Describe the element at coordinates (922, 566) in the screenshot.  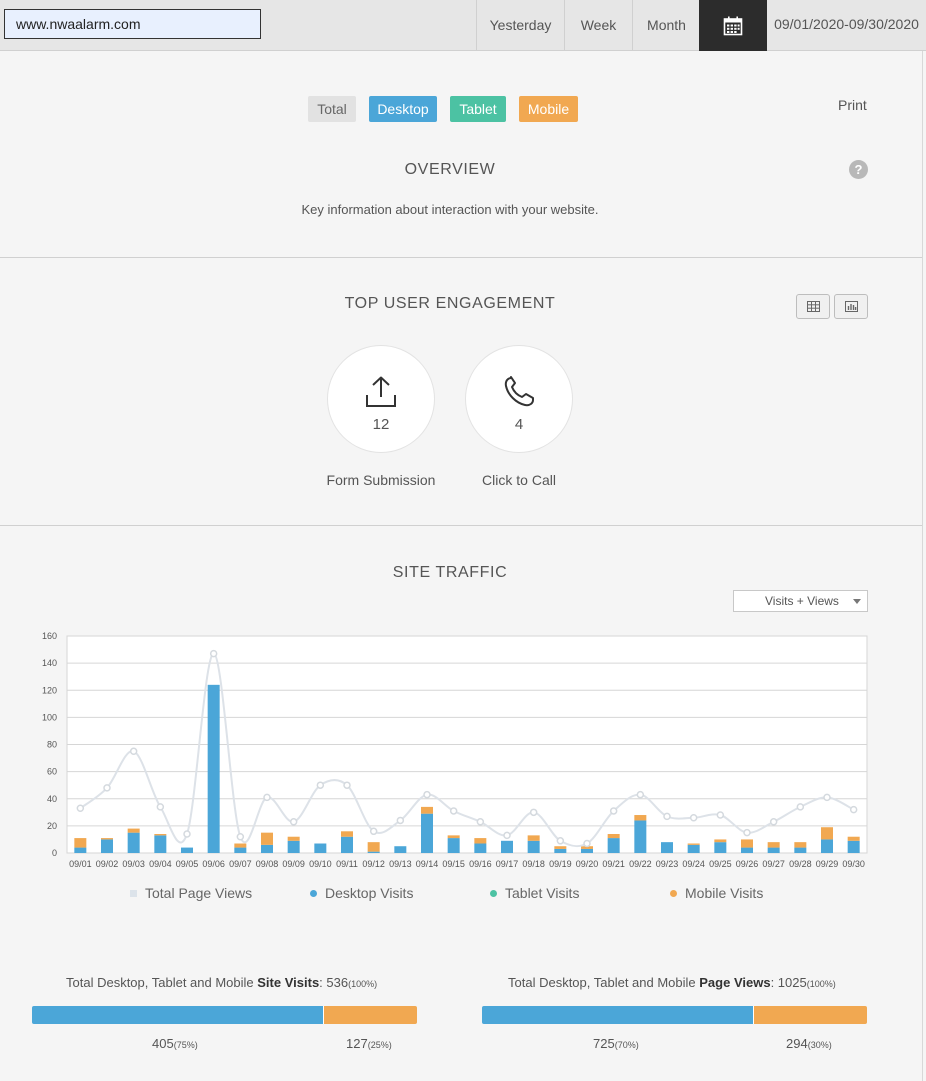
I see `page-edge` at that location.